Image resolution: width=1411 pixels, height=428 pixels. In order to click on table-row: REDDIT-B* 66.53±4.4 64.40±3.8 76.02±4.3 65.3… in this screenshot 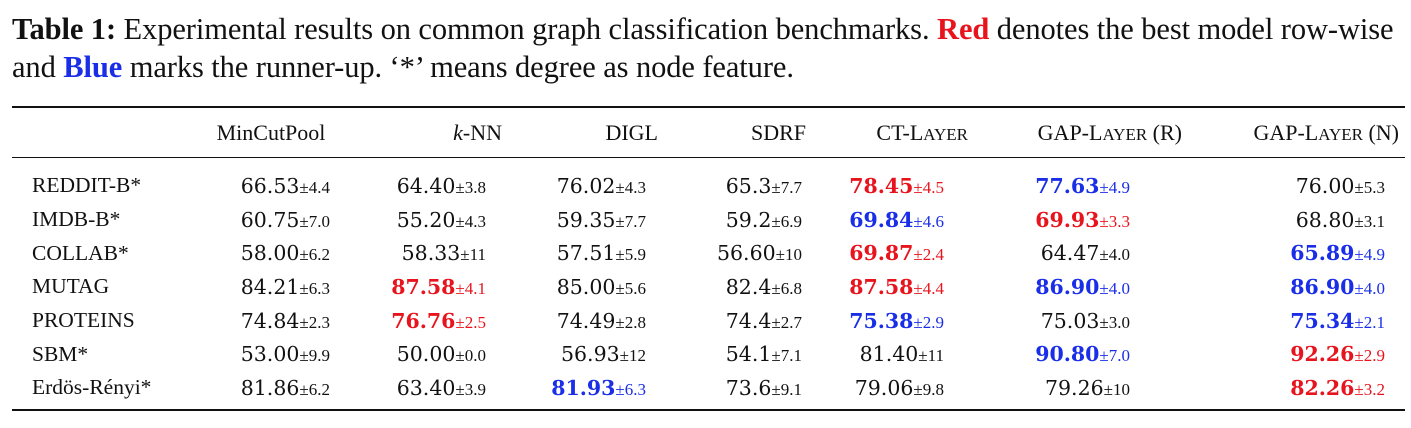, I will do `click(708, 186)`.